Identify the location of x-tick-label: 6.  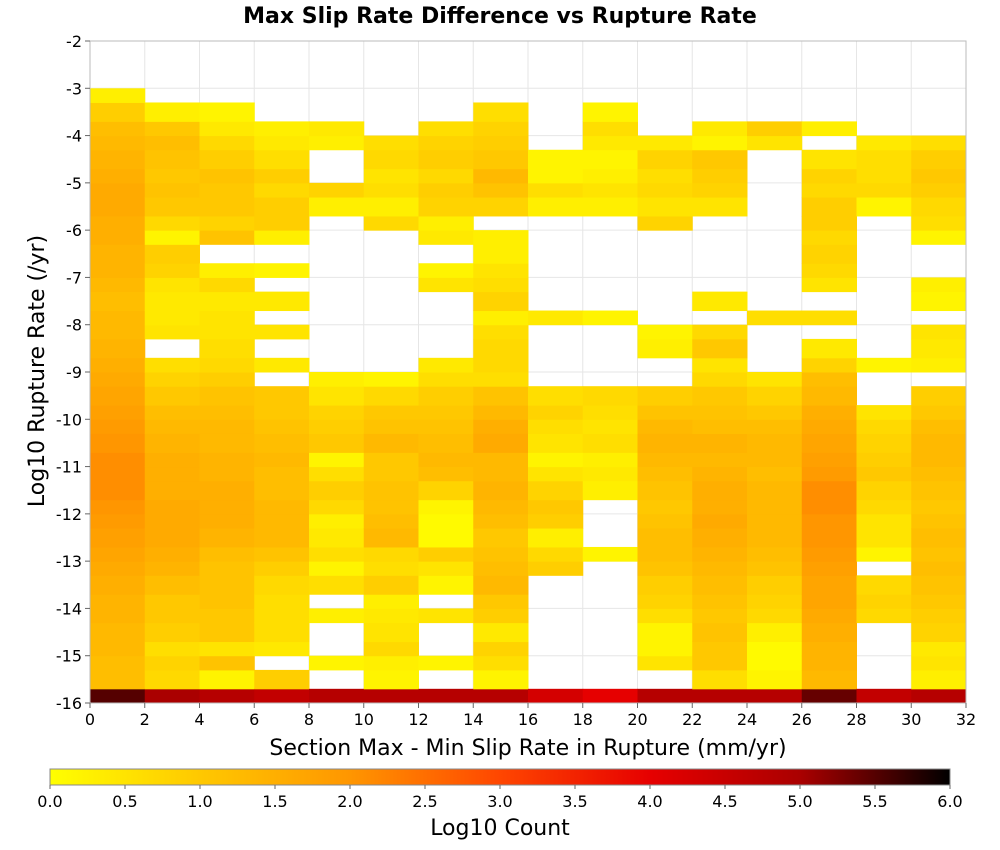
(254, 719).